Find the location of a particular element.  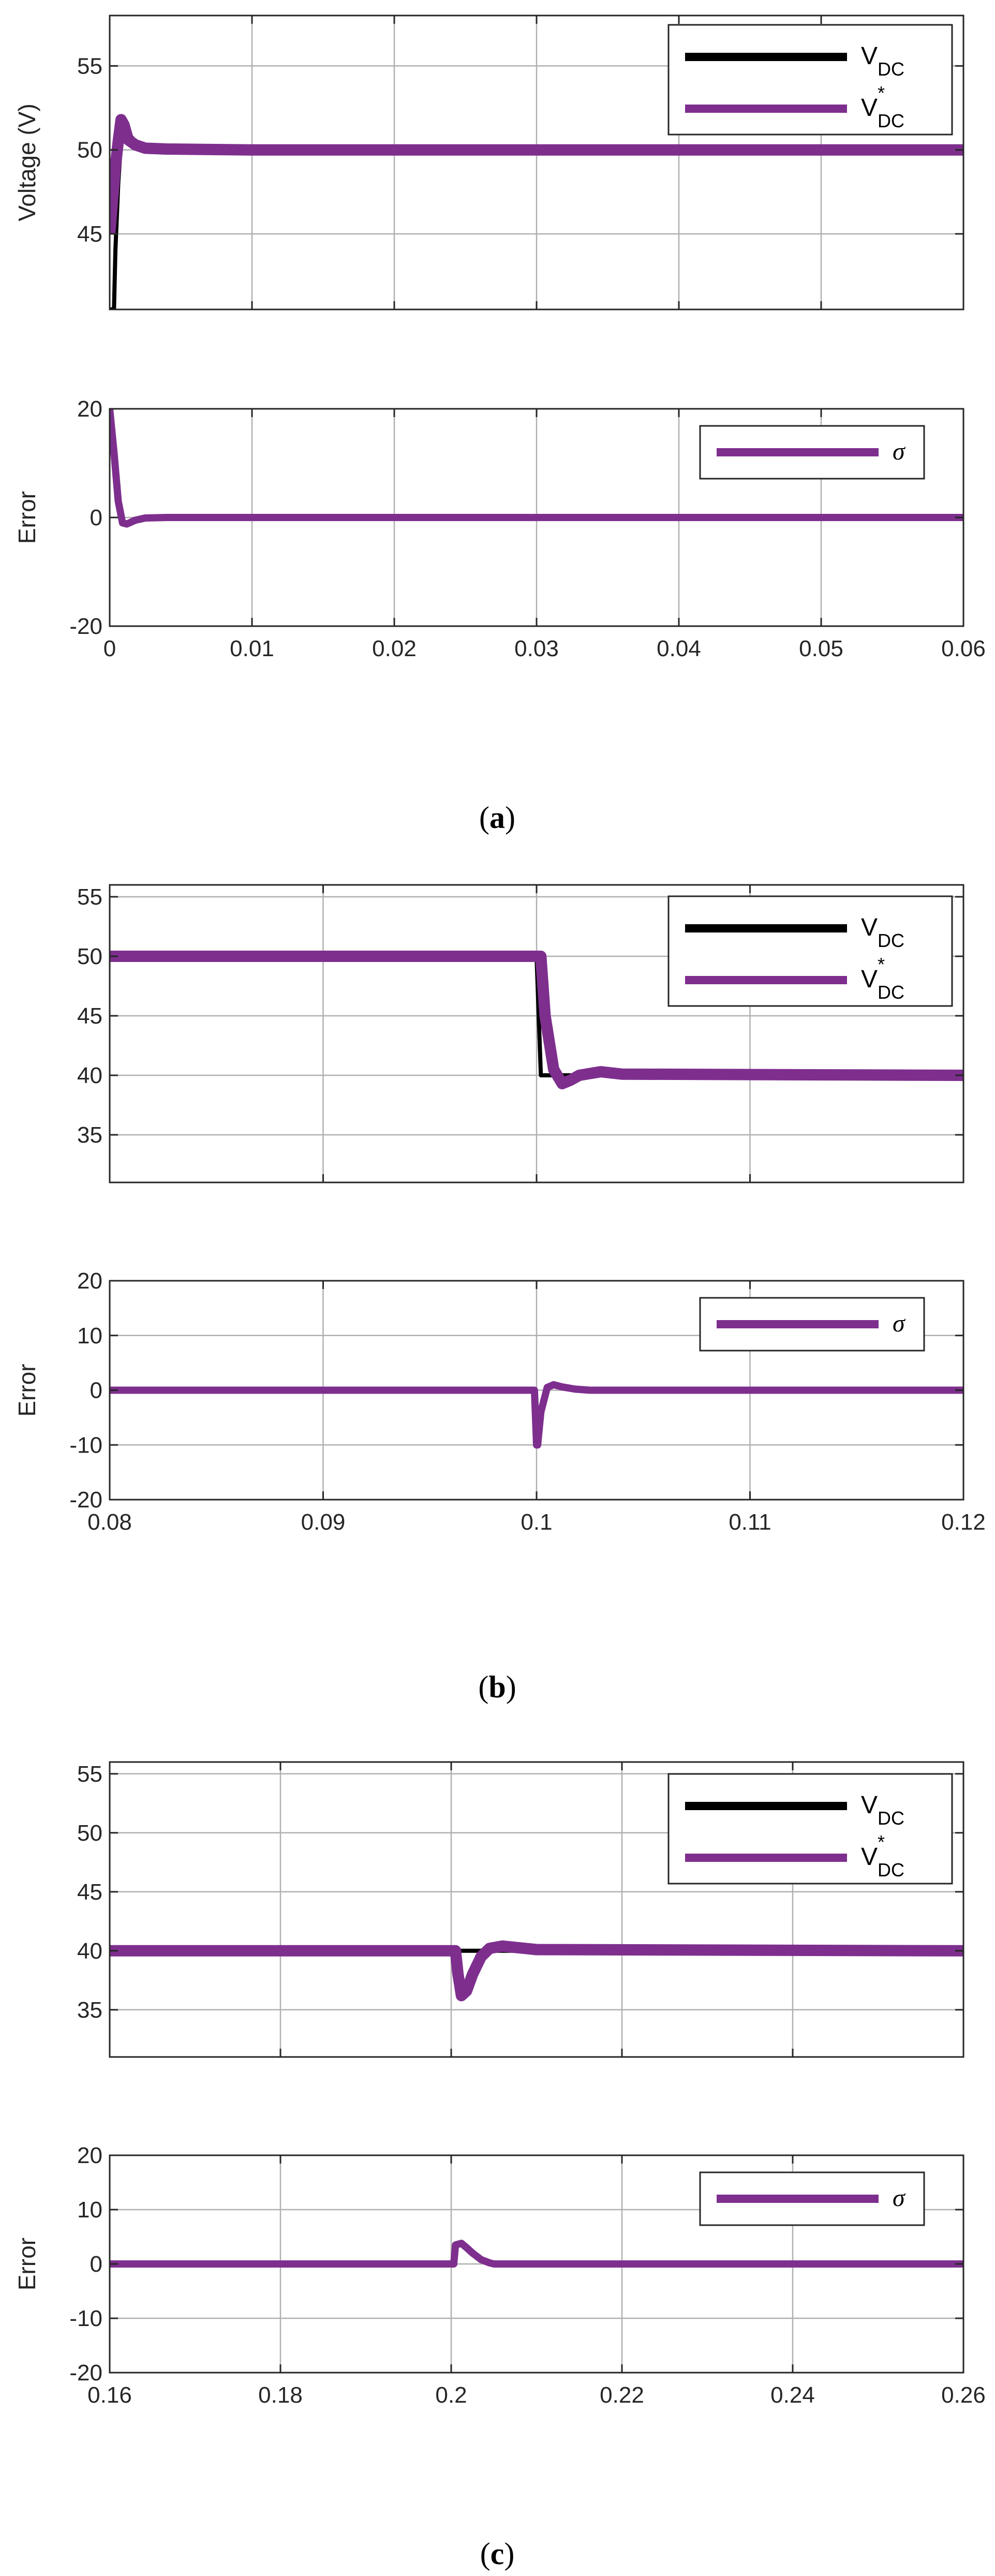

x-tick-label: 0.09 is located at coordinates (323, 1522).